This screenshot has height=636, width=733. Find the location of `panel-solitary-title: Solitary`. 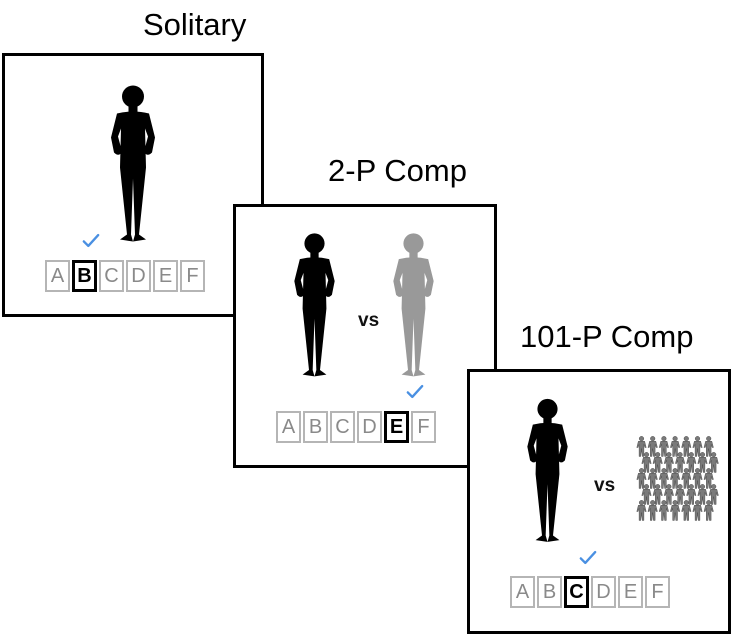

panel-solitary-title: Solitary is located at coordinates (195, 24).